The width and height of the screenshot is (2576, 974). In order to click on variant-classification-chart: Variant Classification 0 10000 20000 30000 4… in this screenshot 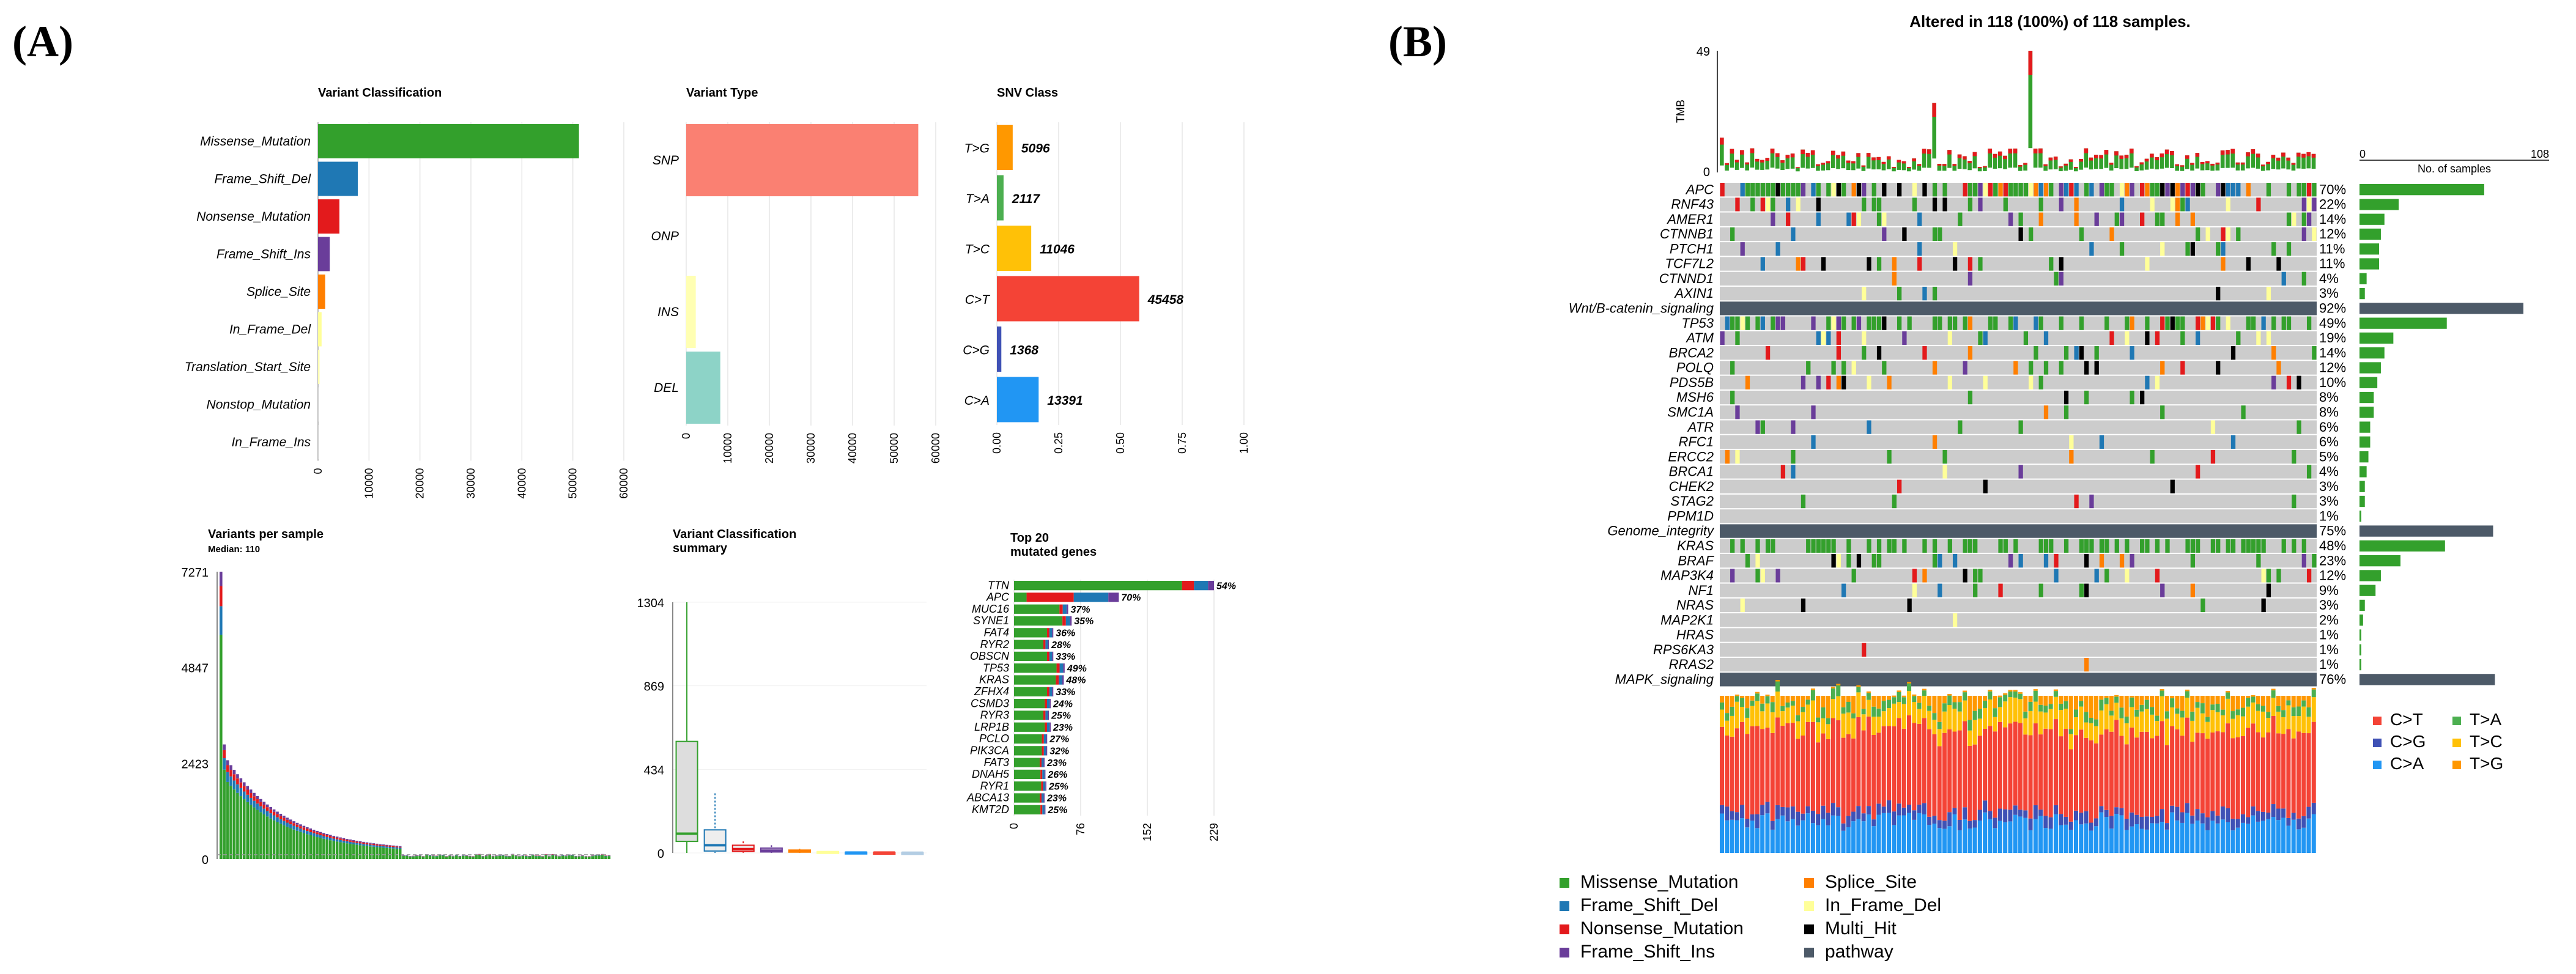, I will do `click(407, 292)`.